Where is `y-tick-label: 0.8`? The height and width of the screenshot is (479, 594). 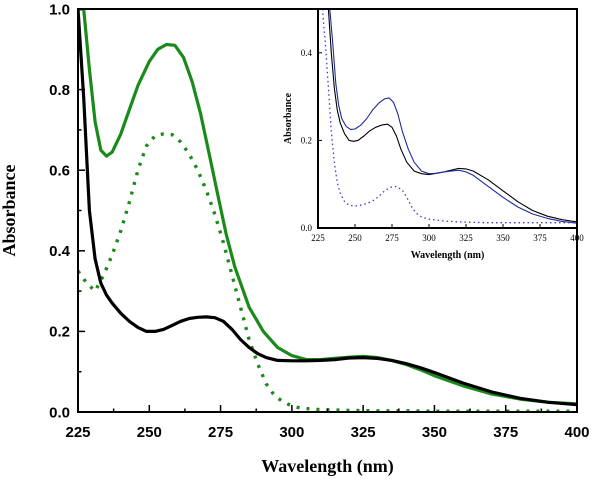
y-tick-label: 0.8 is located at coordinates (59, 90).